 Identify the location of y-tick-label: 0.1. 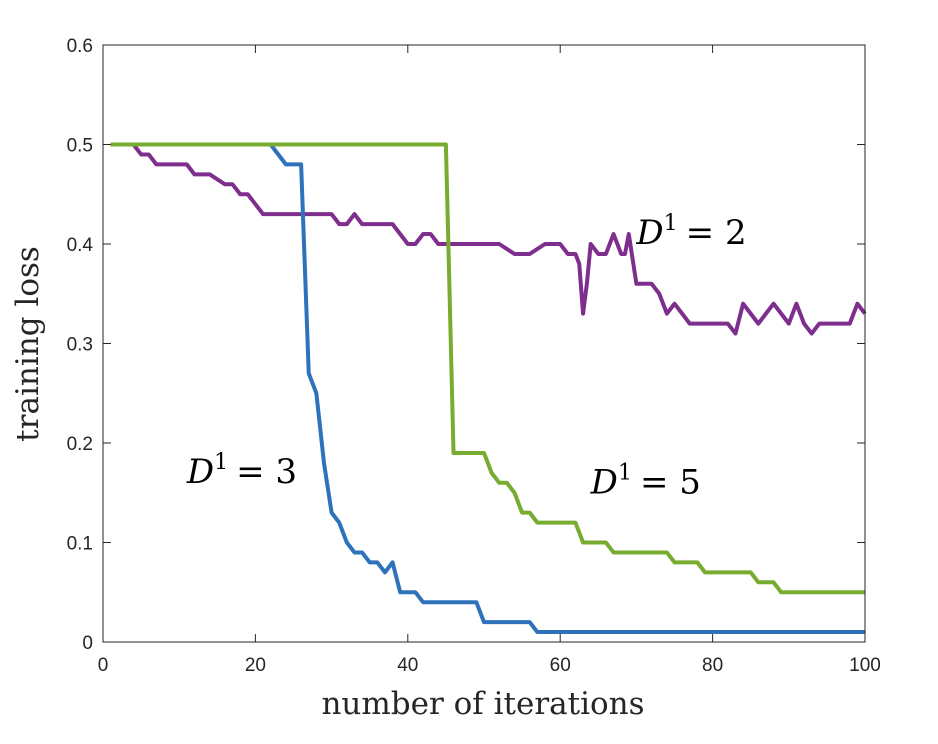
(80, 544).